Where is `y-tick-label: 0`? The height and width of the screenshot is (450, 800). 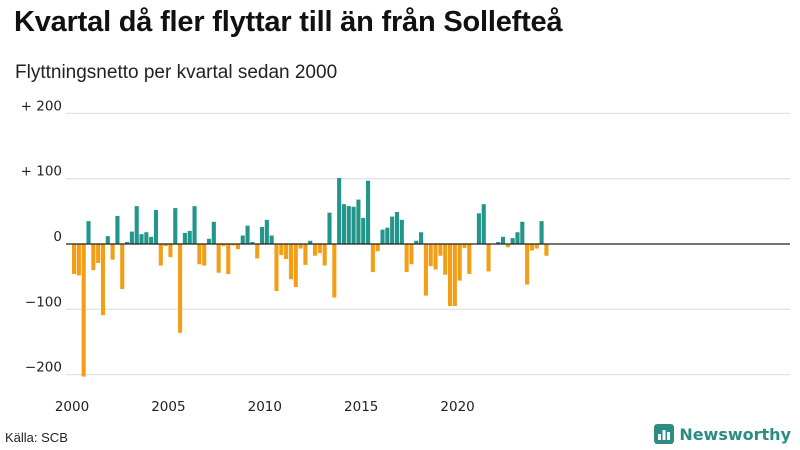
y-tick-label: 0 is located at coordinates (57, 237).